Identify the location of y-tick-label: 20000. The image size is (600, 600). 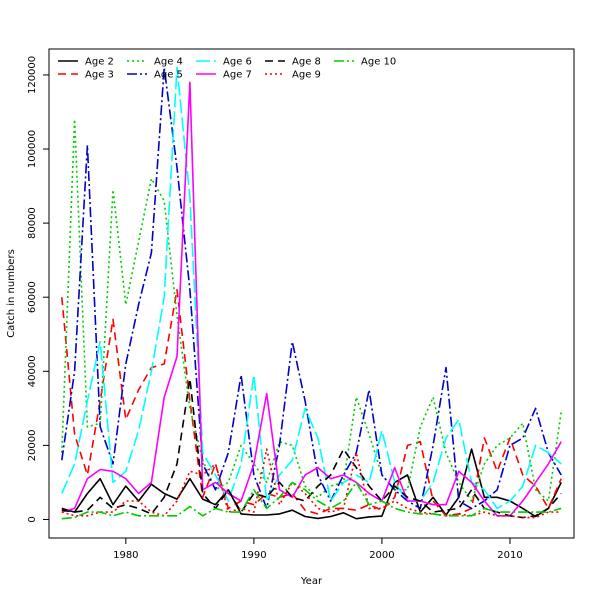
(32, 445).